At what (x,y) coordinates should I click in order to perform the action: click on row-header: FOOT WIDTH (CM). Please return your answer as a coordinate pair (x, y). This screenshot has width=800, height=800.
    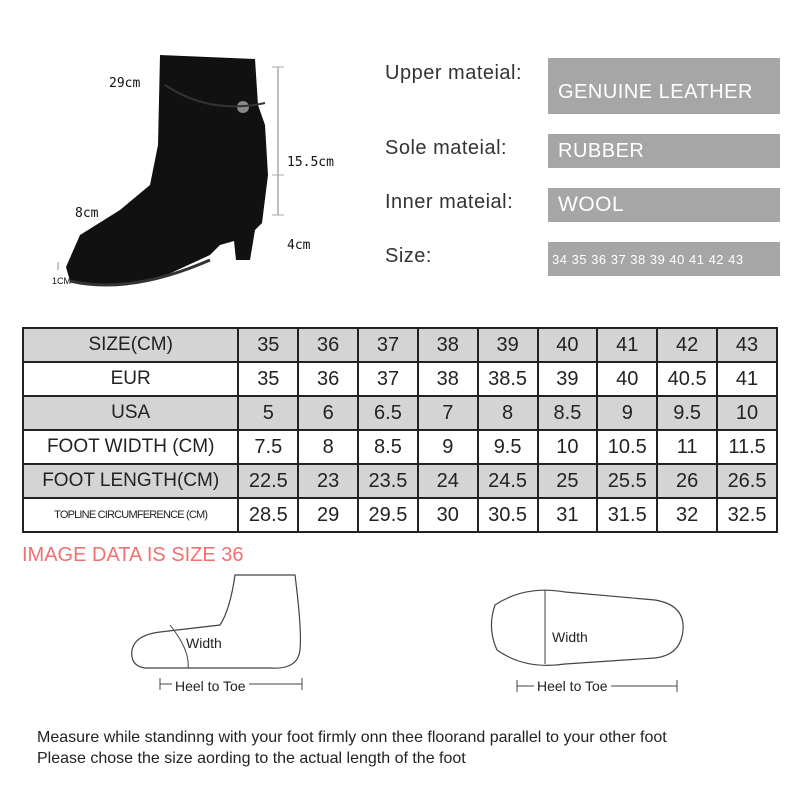
    Looking at the image, I should click on (130, 447).